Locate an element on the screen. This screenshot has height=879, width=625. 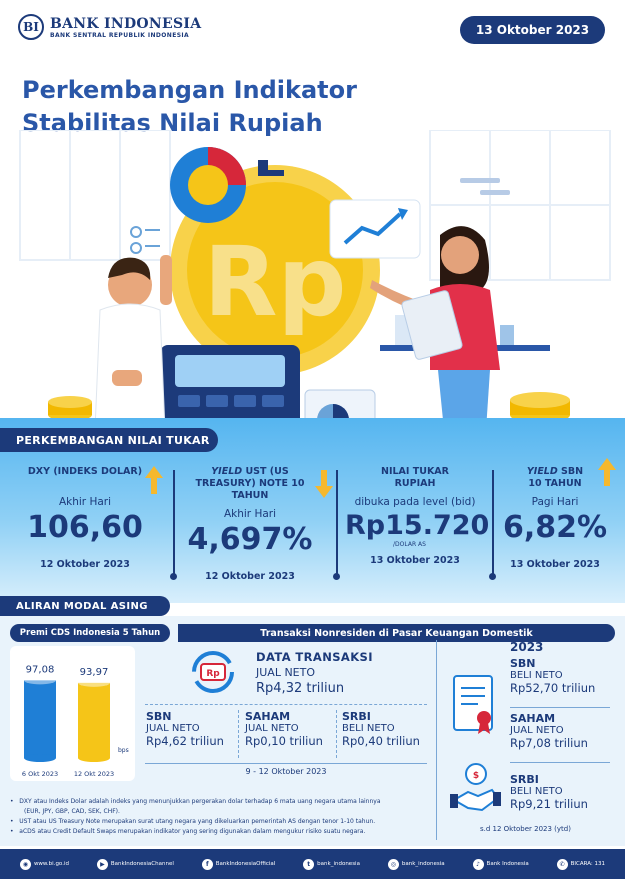
ytd-year: 2023 is located at coordinates (527, 647).